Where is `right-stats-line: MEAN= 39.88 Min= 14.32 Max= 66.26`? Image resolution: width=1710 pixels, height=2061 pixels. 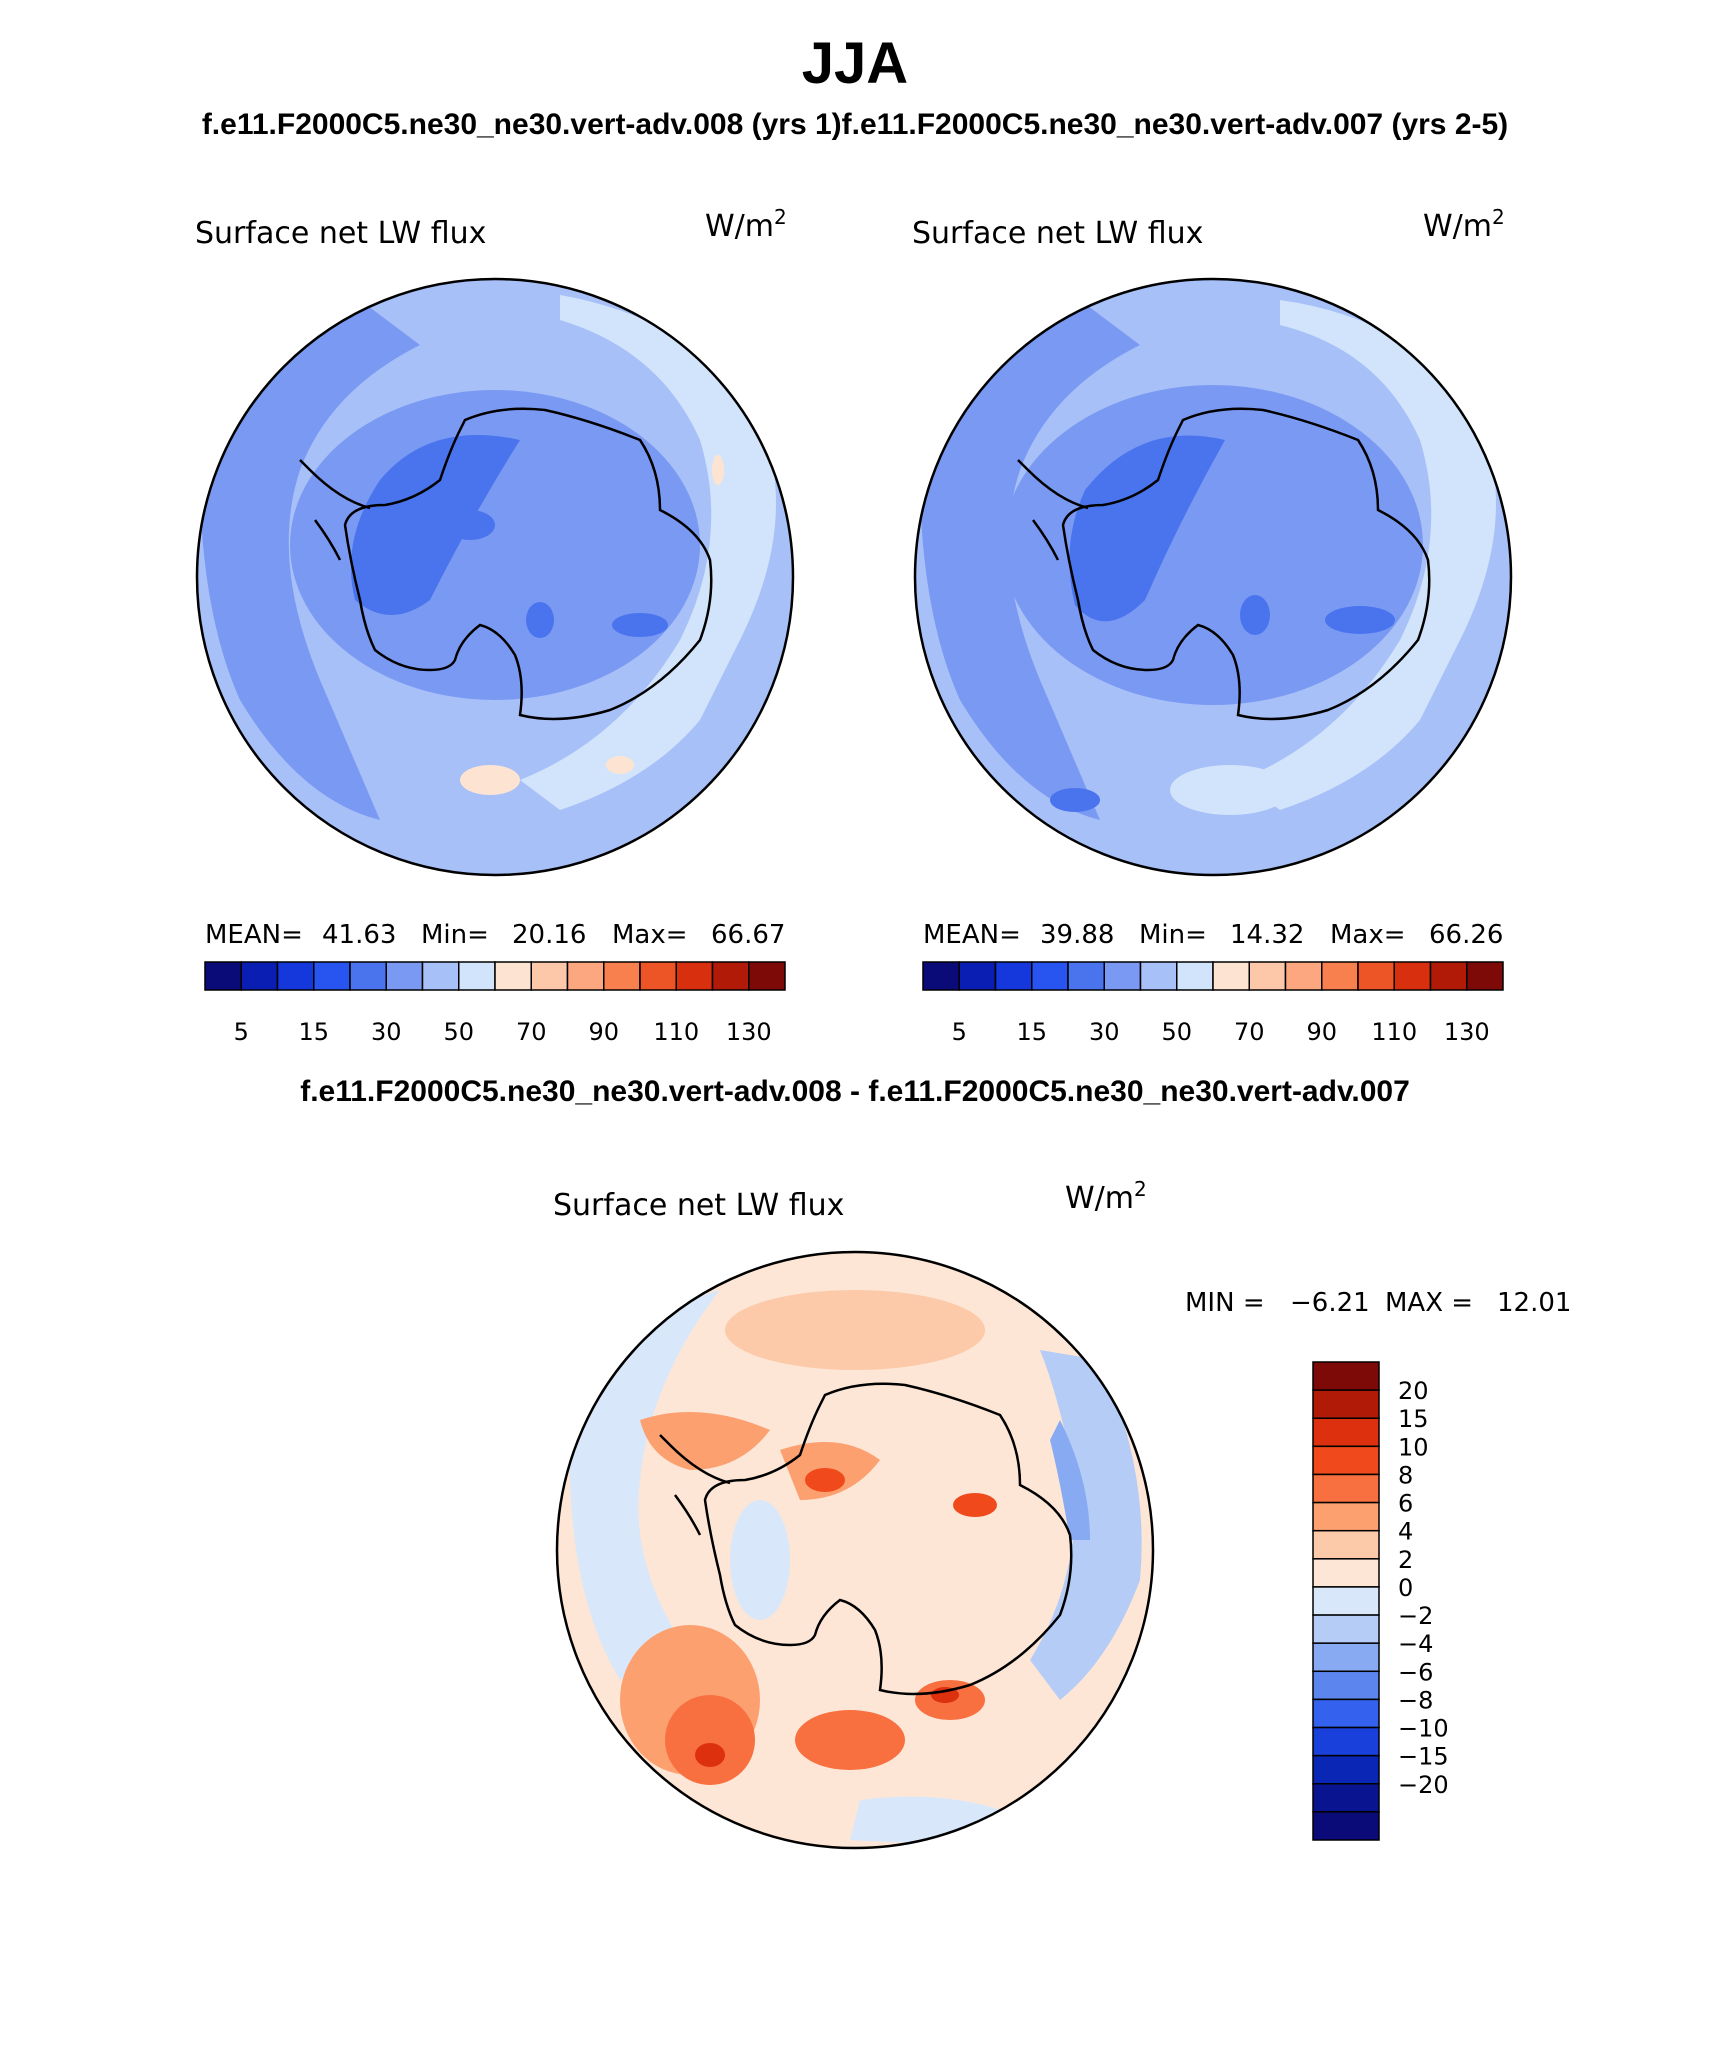
right-stats-line: MEAN= 39.88 Min= 14.32 Max= 66.26 is located at coordinates (1213, 935).